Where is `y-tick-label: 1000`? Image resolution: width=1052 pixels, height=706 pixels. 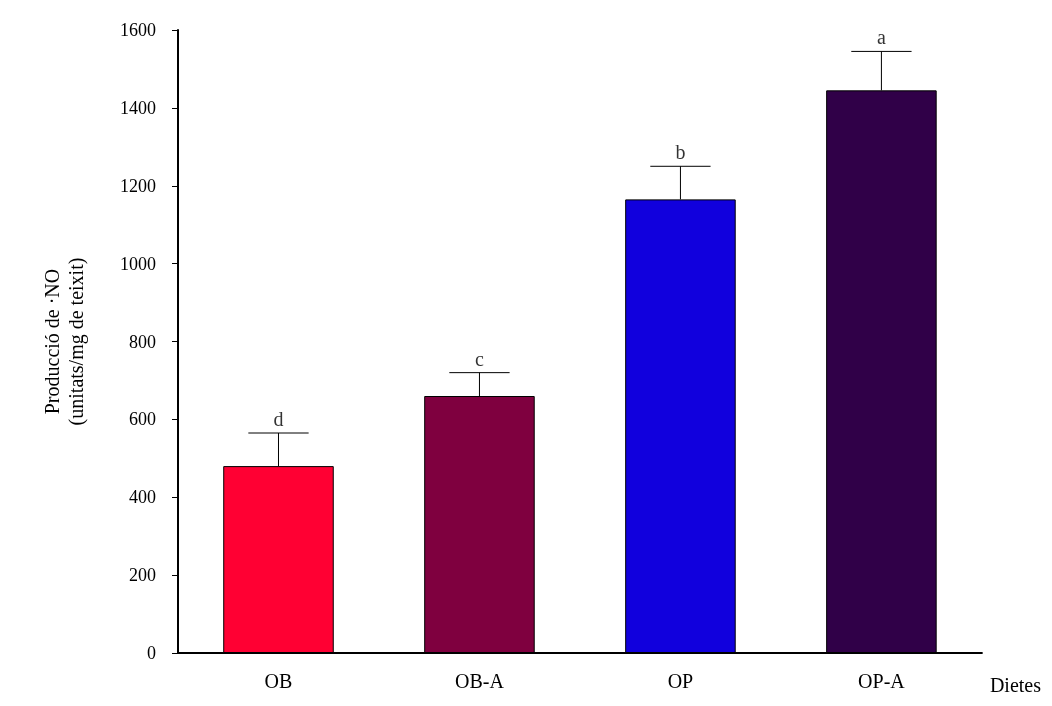 y-tick-label: 1000 is located at coordinates (138, 263).